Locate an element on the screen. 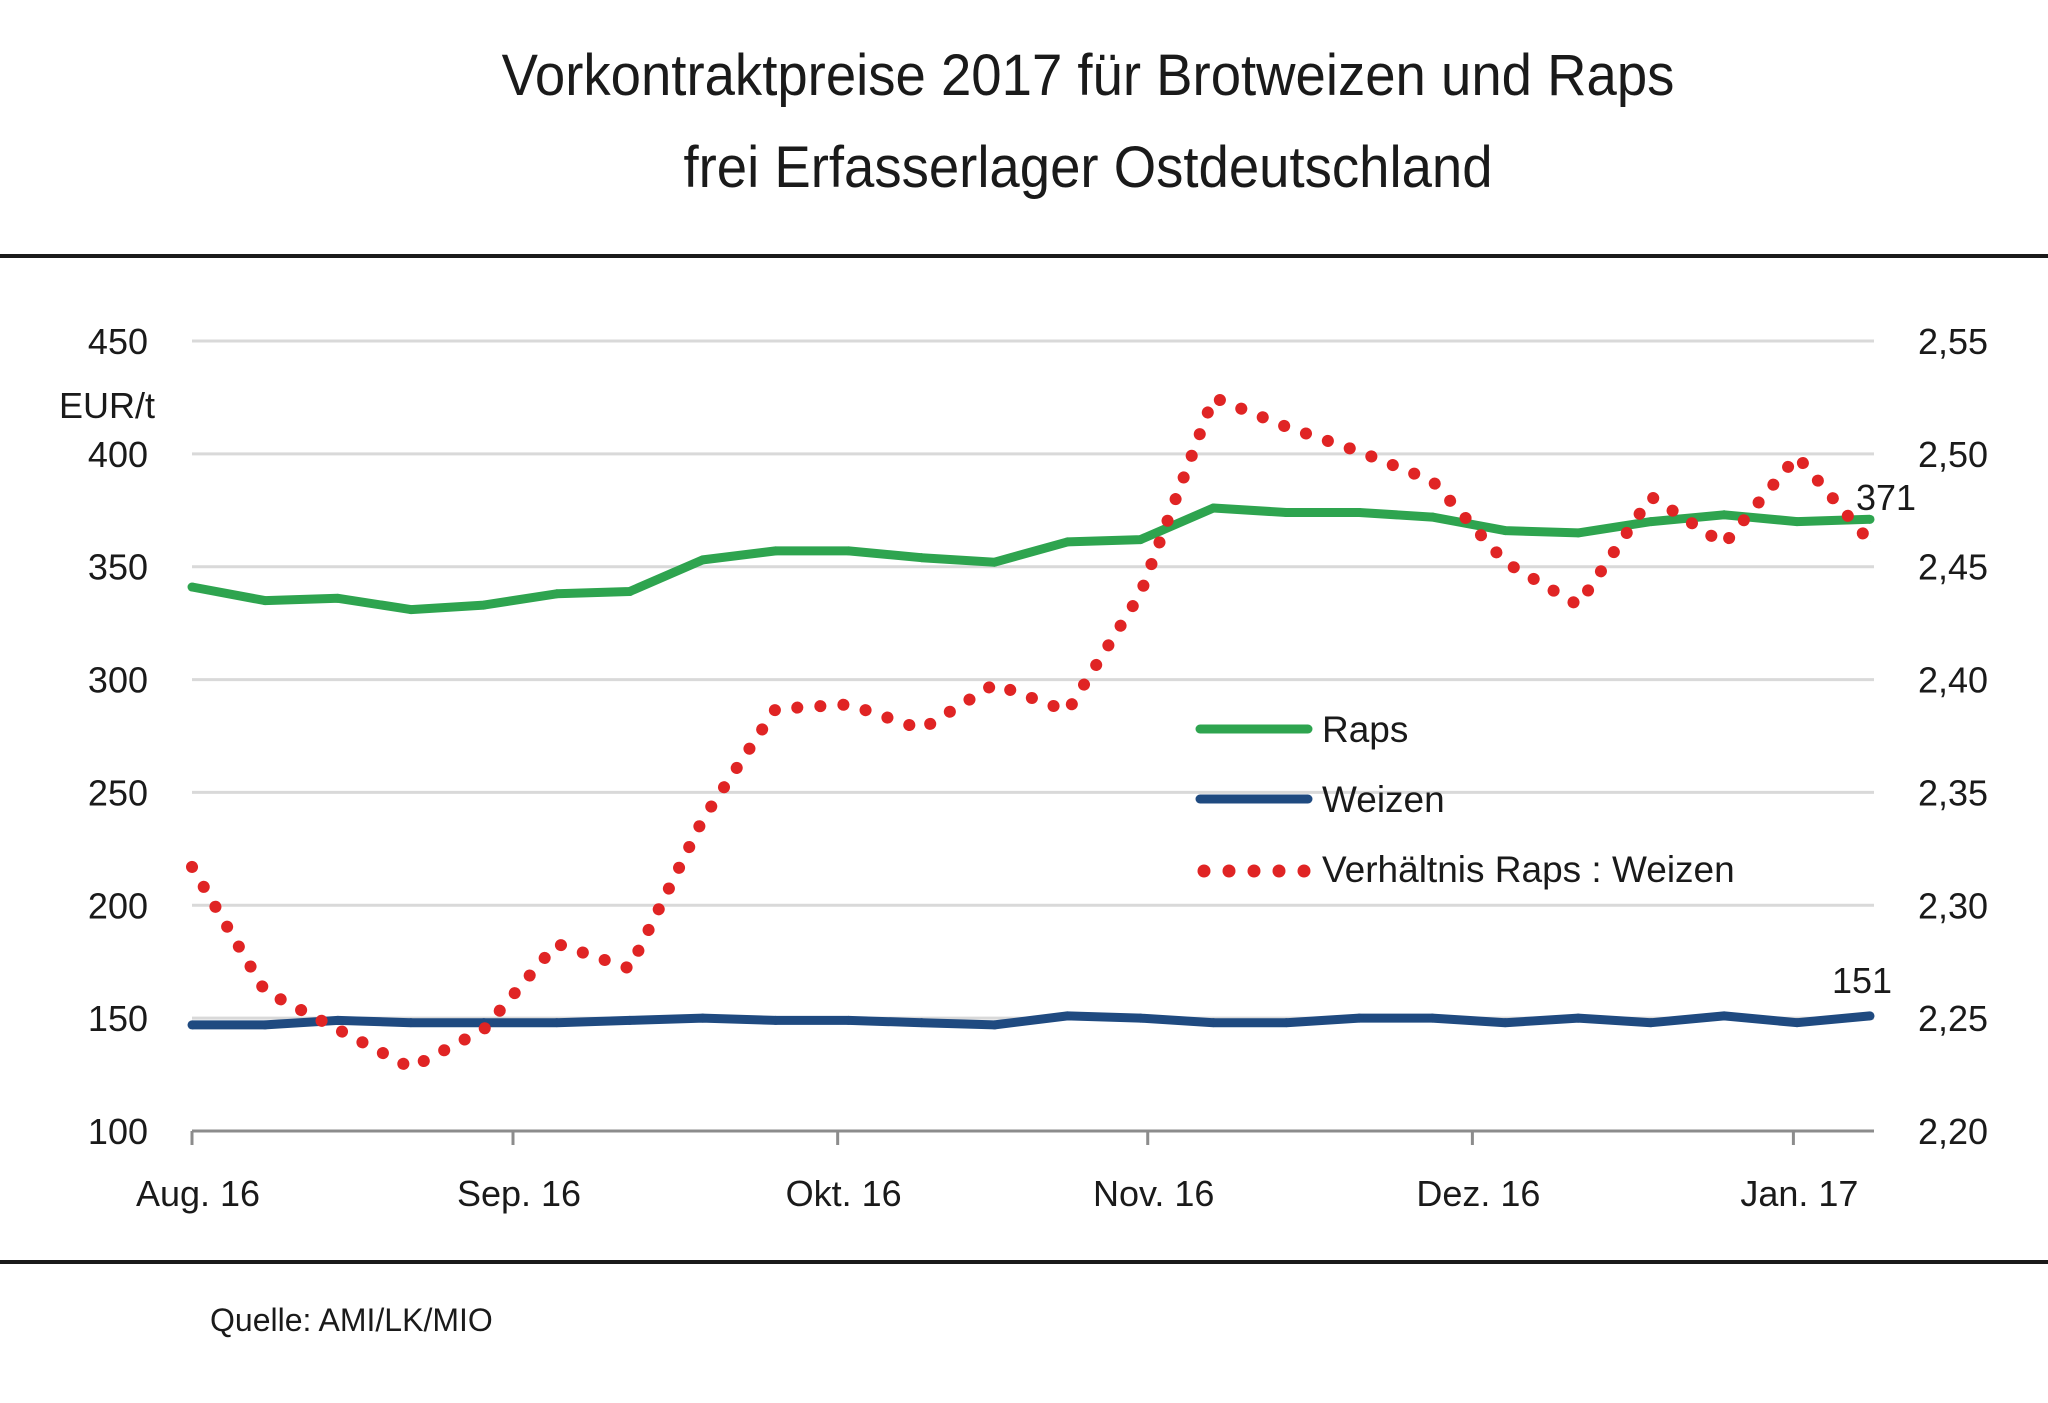 This screenshot has width=2048, height=1403. source-note: Quelle: AMI/LK/MIO is located at coordinates (351, 1320).